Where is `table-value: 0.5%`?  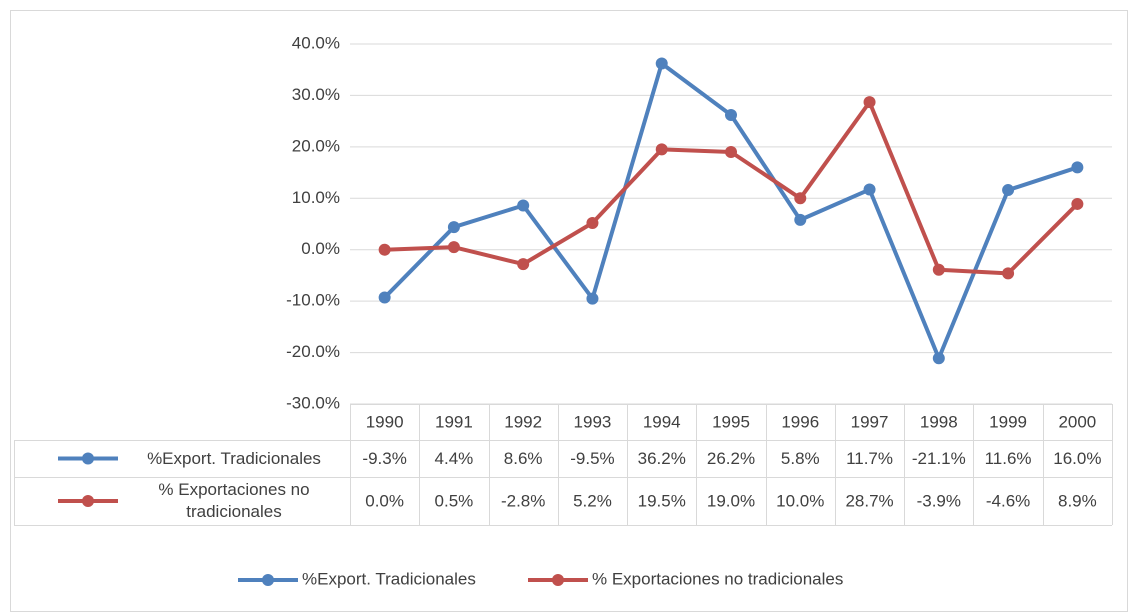 table-value: 0.5% is located at coordinates (454, 500).